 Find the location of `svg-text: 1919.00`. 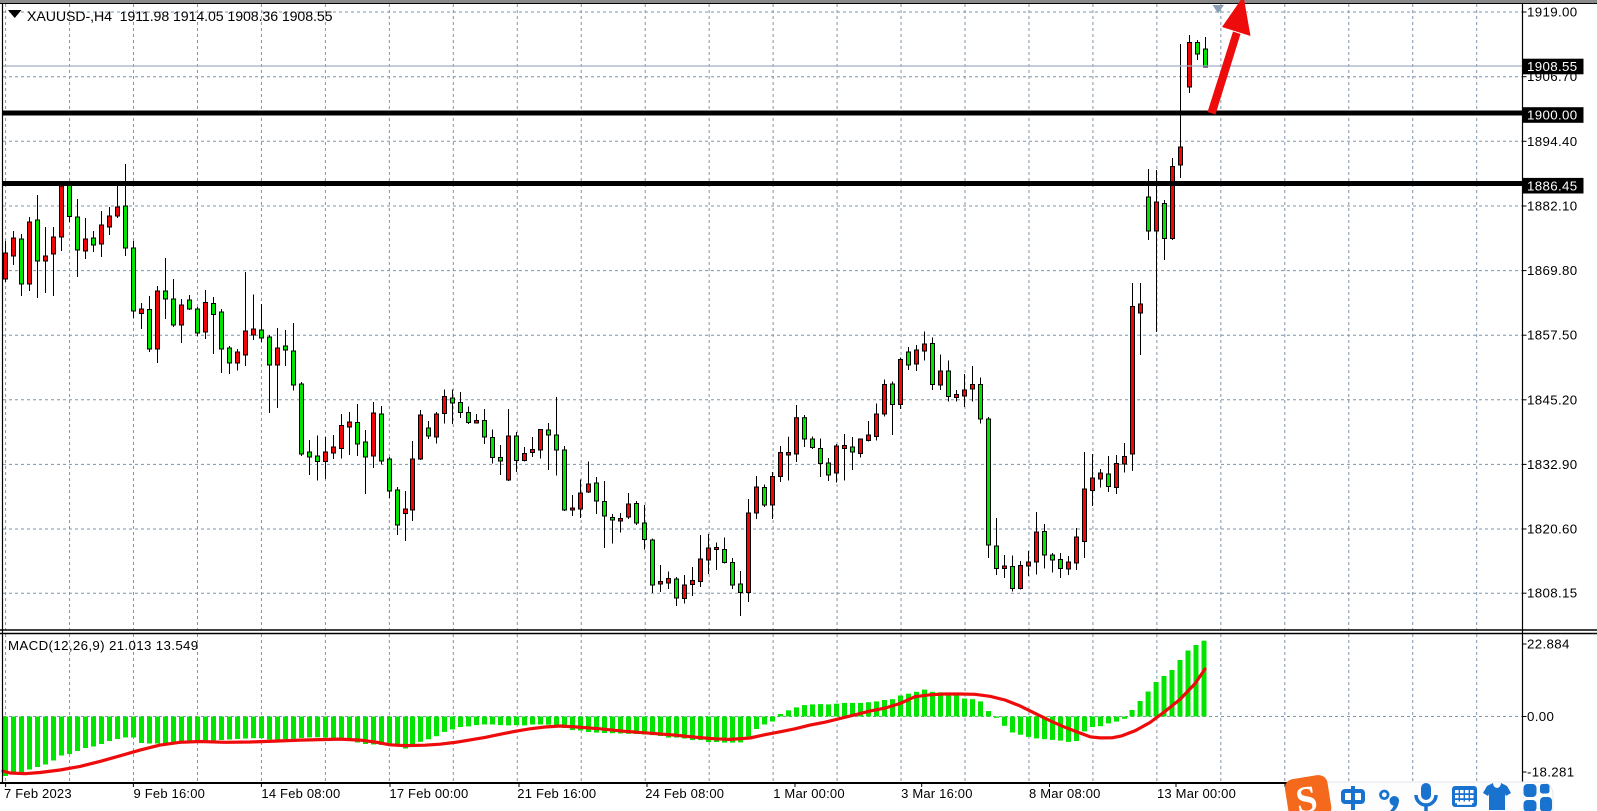

svg-text: 1919.00 is located at coordinates (1552, 12).